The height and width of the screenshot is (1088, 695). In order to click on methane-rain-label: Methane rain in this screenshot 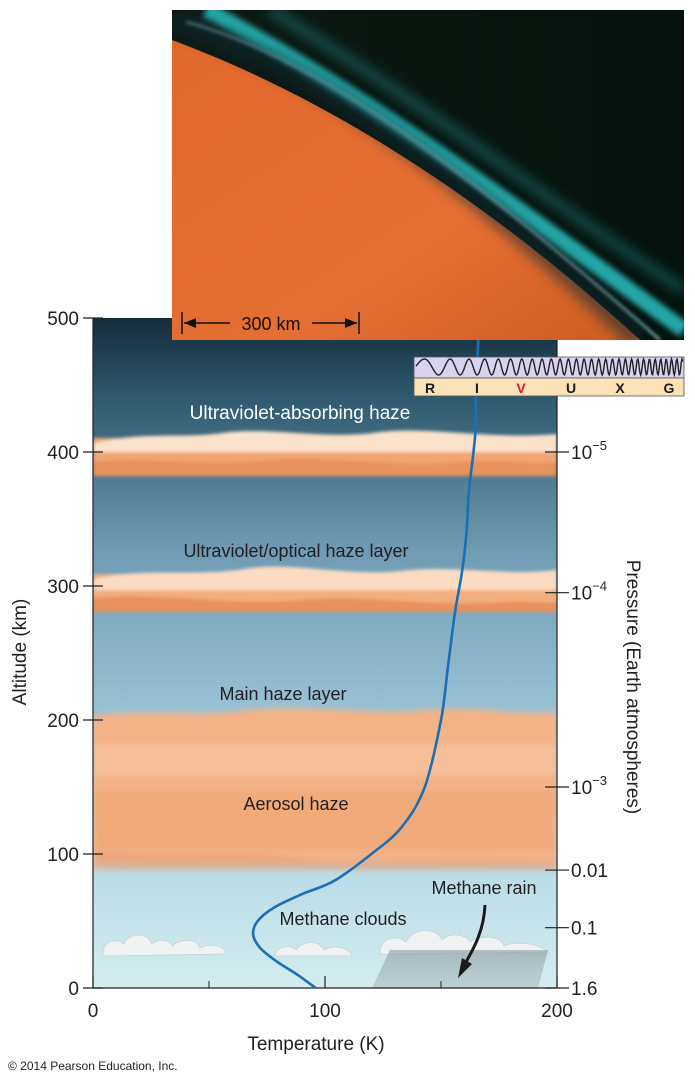, I will do `click(483, 888)`.